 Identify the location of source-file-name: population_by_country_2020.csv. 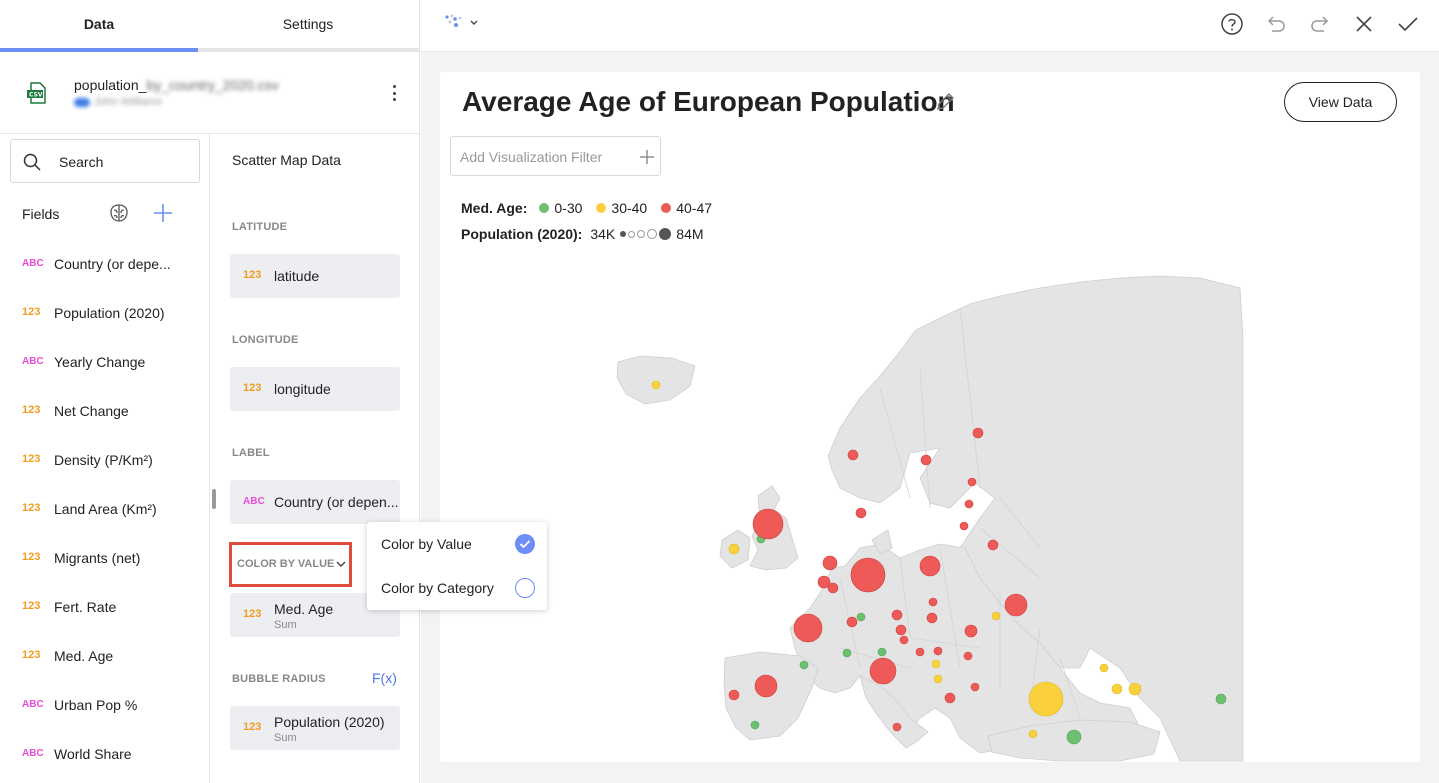
(176, 85).